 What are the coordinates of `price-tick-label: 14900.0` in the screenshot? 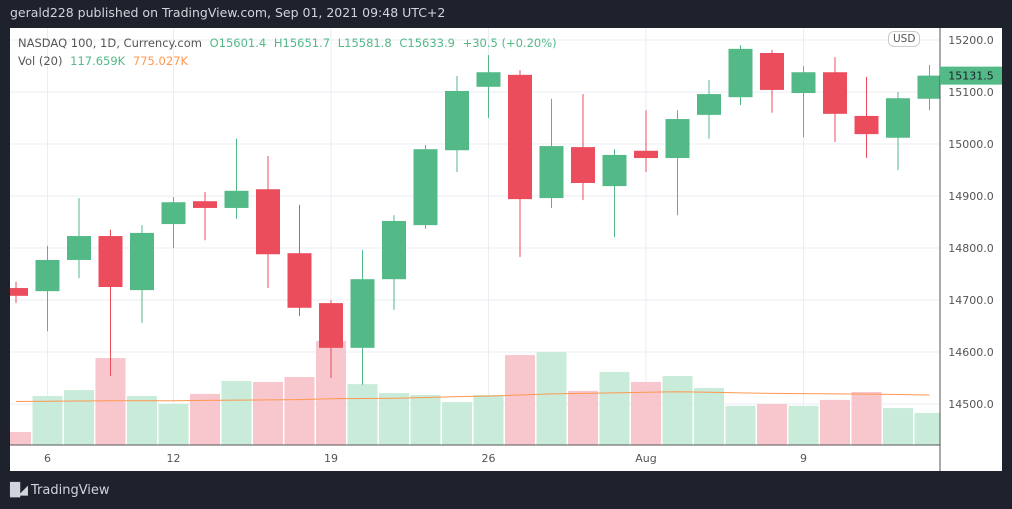 It's located at (971, 196).